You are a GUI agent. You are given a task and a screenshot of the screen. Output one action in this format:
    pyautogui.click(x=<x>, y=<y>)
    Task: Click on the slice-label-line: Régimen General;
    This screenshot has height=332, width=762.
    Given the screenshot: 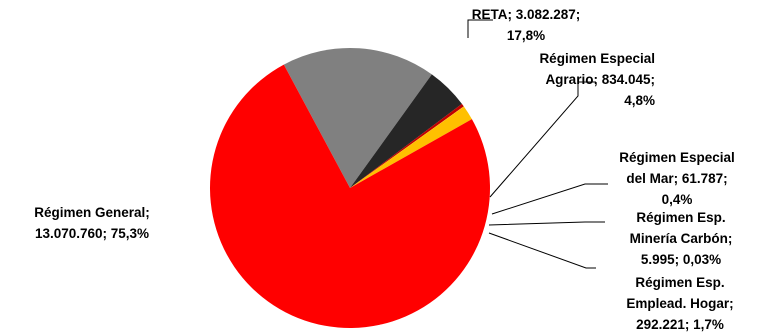 What is the action you would take?
    pyautogui.click(x=92, y=212)
    